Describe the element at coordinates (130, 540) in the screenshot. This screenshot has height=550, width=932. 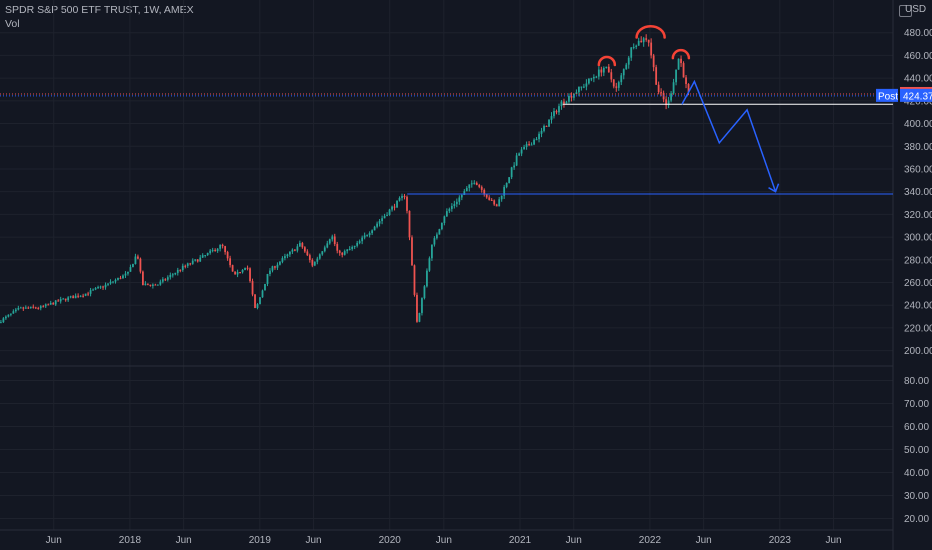
I see `time-tick-label: 2018` at that location.